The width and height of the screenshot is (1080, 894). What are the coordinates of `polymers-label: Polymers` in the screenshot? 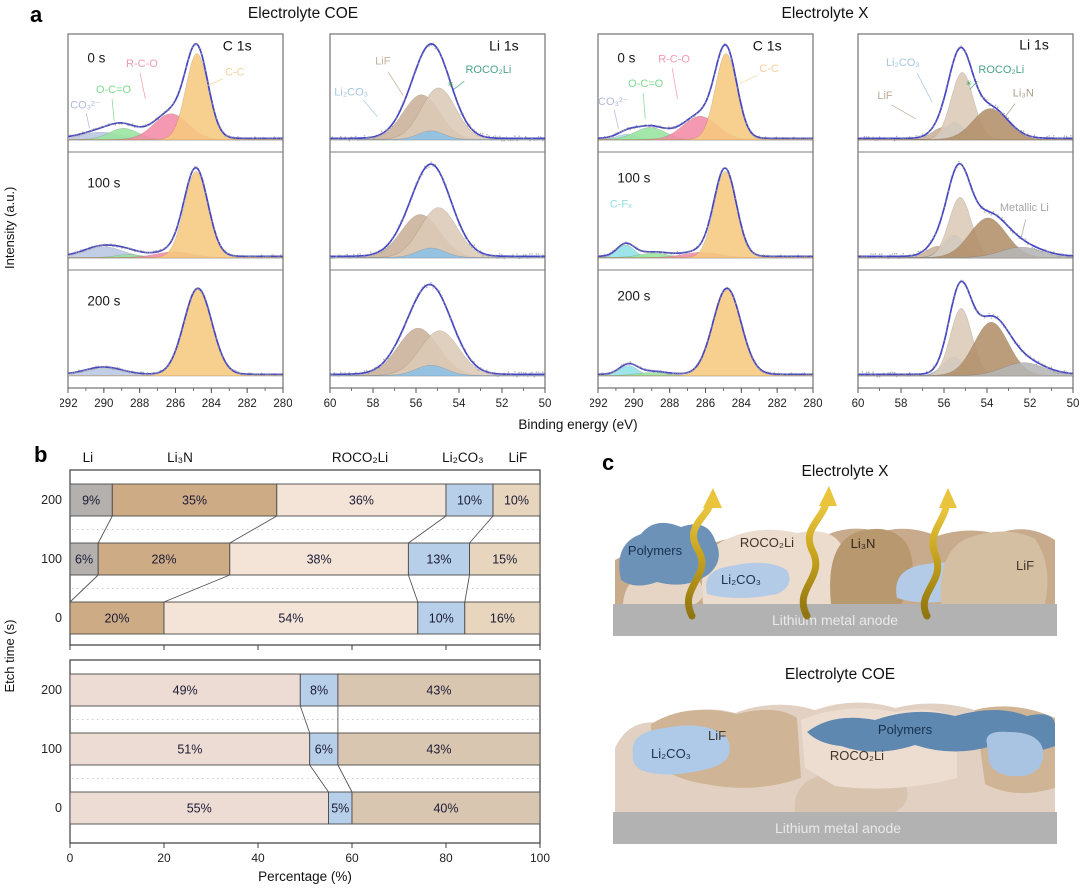 It's located at (655, 550).